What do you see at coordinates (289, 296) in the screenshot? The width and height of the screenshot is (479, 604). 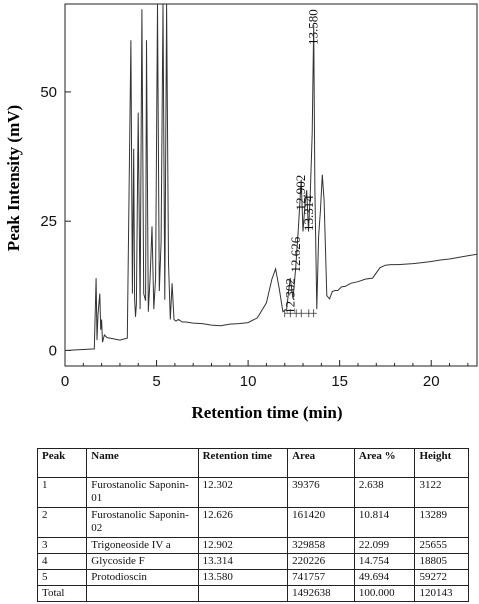 I see `peak-annotation-label: 12.302` at bounding box center [289, 296].